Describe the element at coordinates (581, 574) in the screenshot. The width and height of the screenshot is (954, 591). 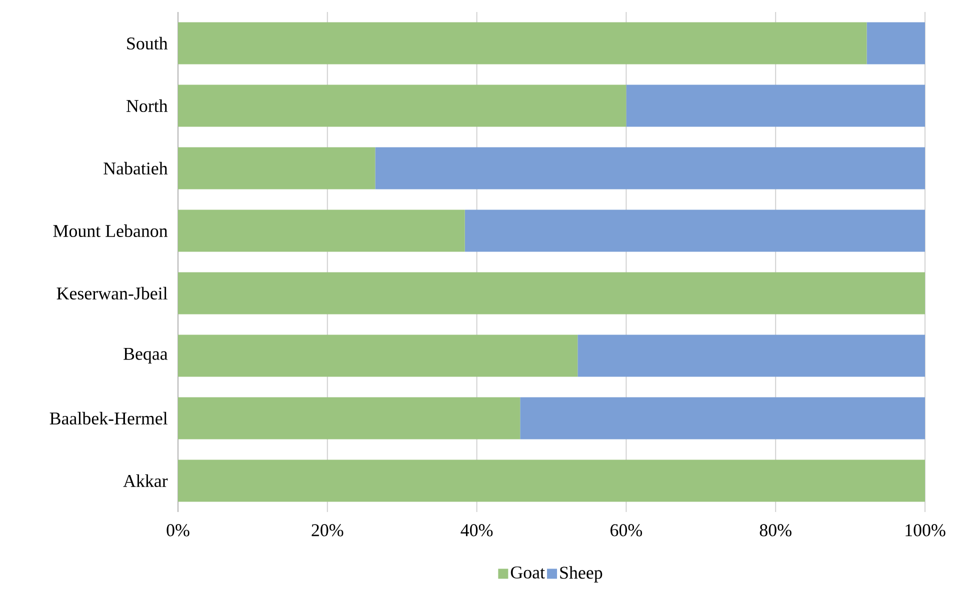
I see `legend-label: Sheep` at that location.